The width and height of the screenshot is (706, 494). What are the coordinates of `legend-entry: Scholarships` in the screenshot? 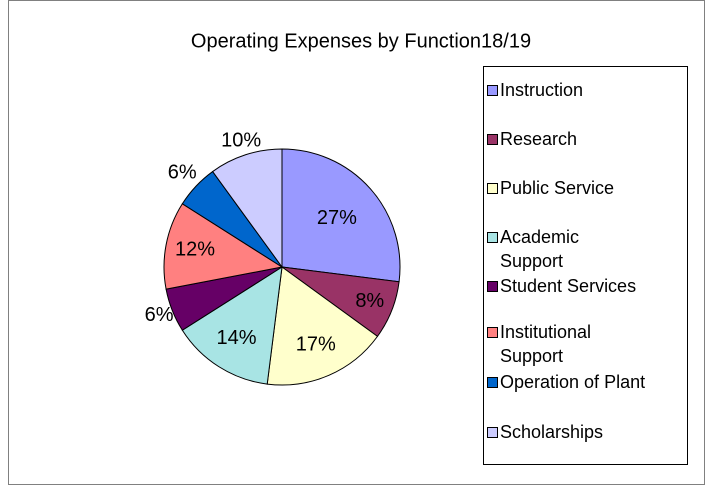 It's located at (582, 432).